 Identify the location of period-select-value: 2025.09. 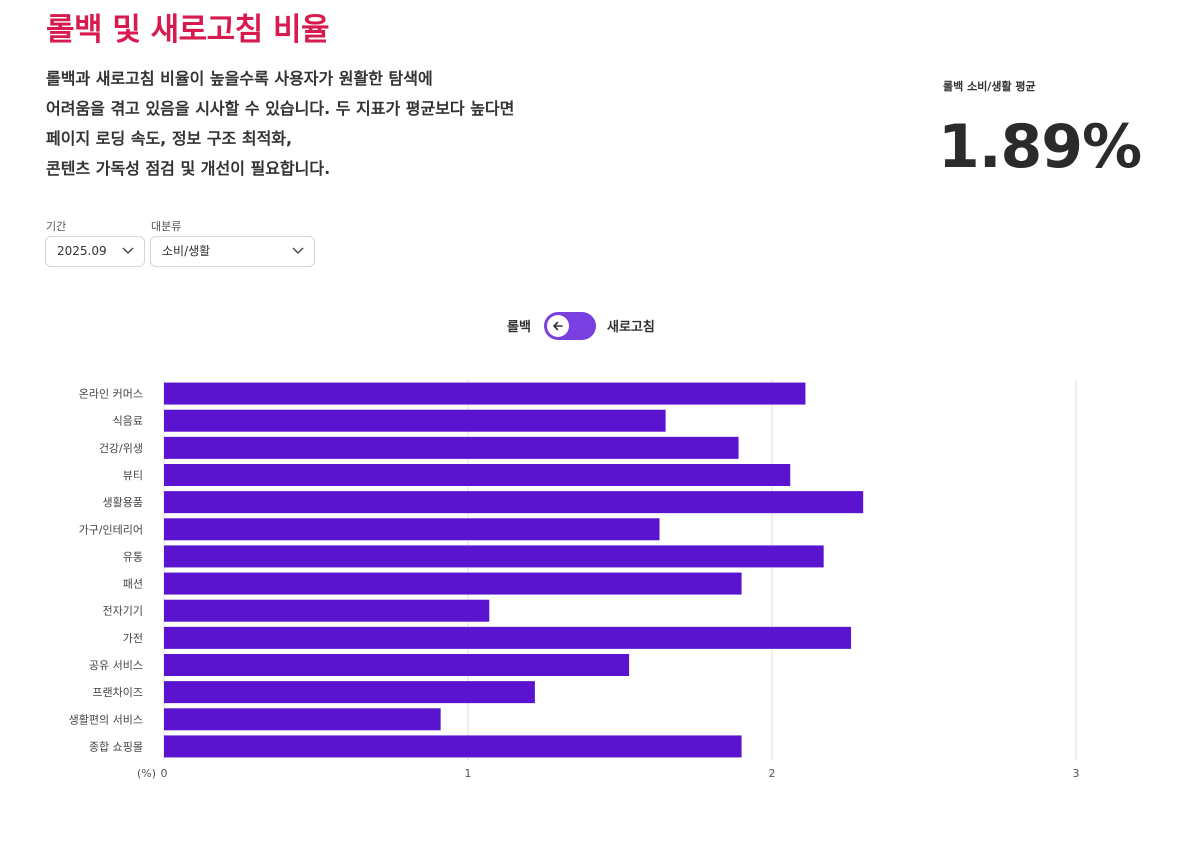
(82, 251).